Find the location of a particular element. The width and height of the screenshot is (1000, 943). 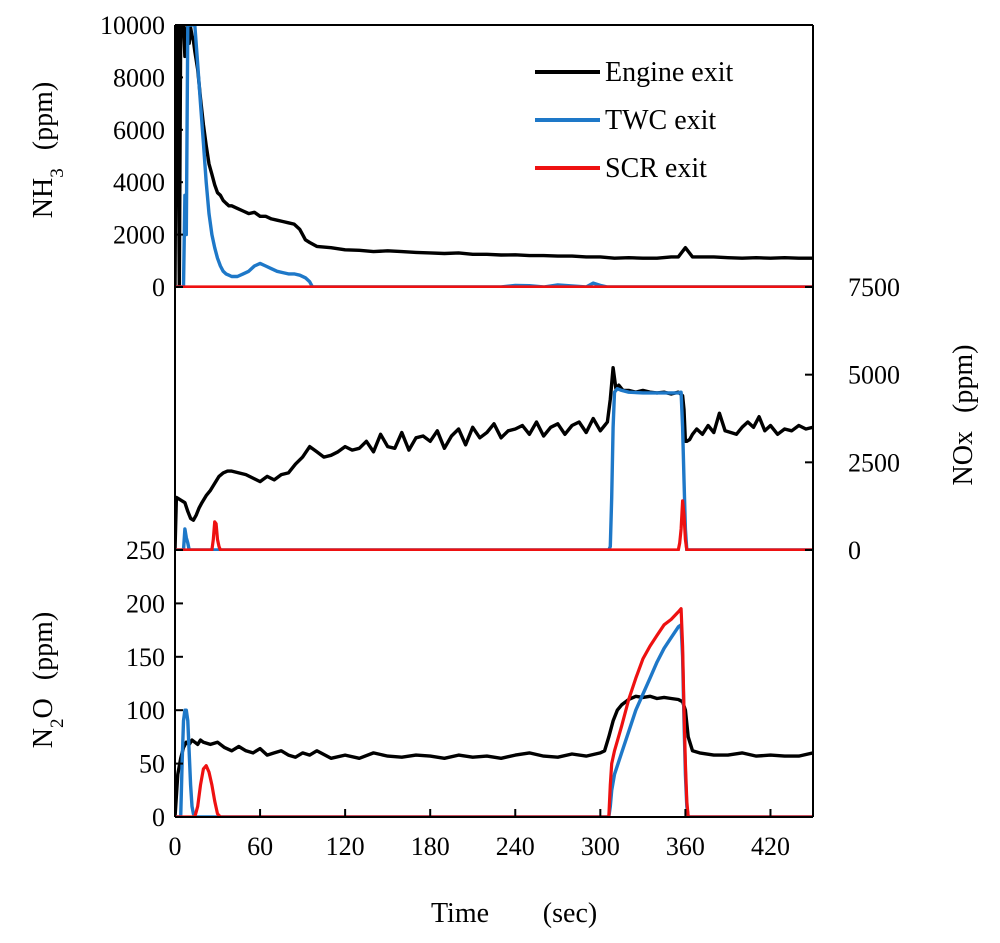

x-axis-title-main: Time is located at coordinates (460, 913).